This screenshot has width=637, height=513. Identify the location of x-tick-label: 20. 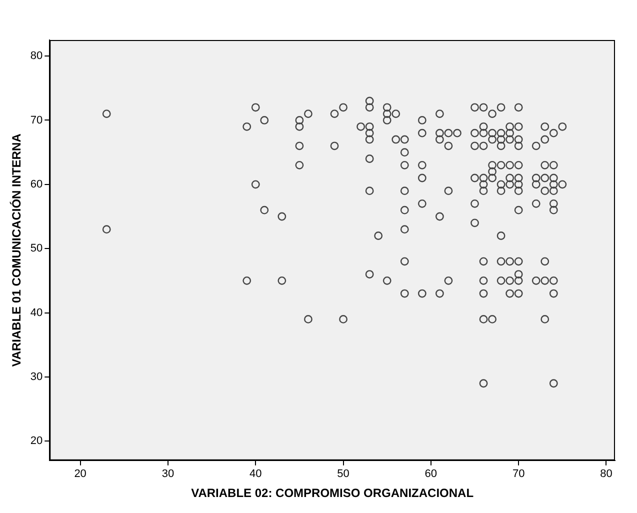
(80, 474).